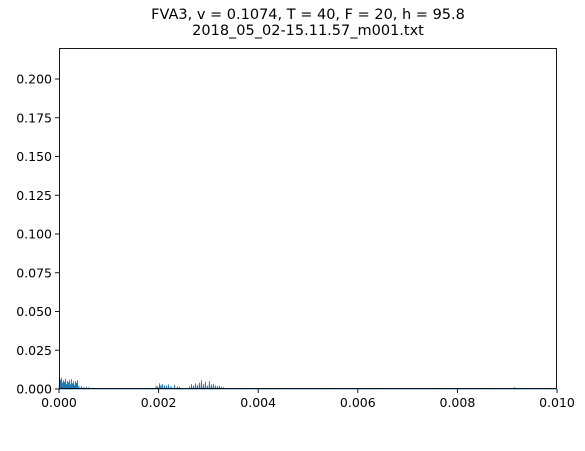 The width and height of the screenshot is (585, 451). I want to click on y-tick-label: 0.100, so click(34, 234).